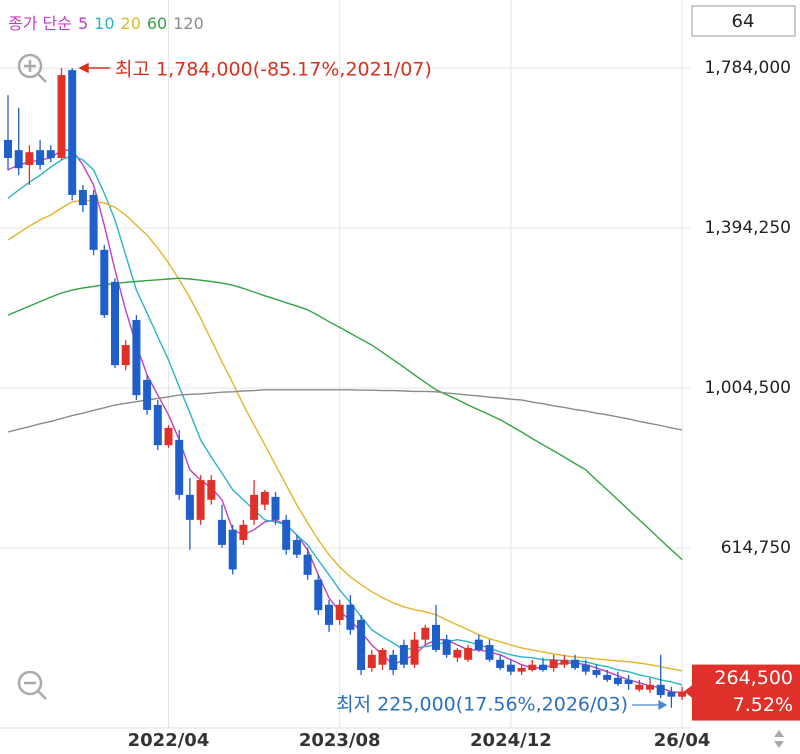 This screenshot has width=800, height=754. I want to click on price-tag-pointer, so click(688, 691).